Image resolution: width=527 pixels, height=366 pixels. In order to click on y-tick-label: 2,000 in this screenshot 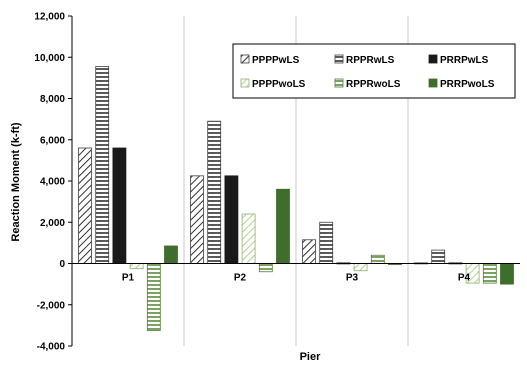, I will do `click(52, 223)`.